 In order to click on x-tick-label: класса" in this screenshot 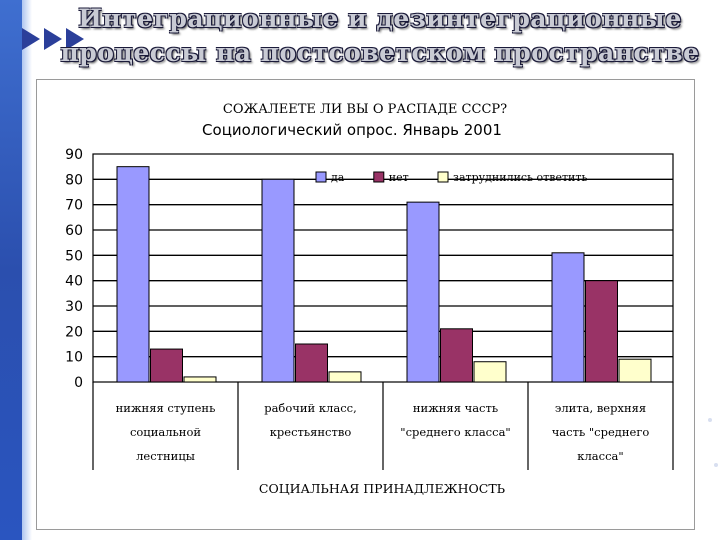, I will do `click(600, 456)`.